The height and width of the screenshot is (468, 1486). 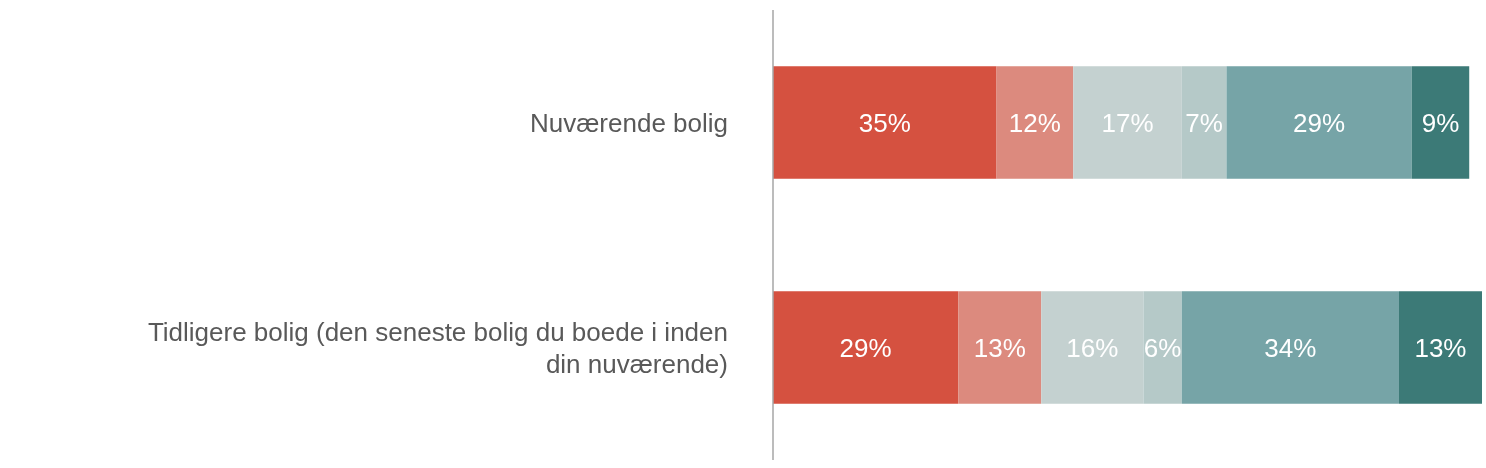 I want to click on data-label: 7%, so click(x=1204, y=122).